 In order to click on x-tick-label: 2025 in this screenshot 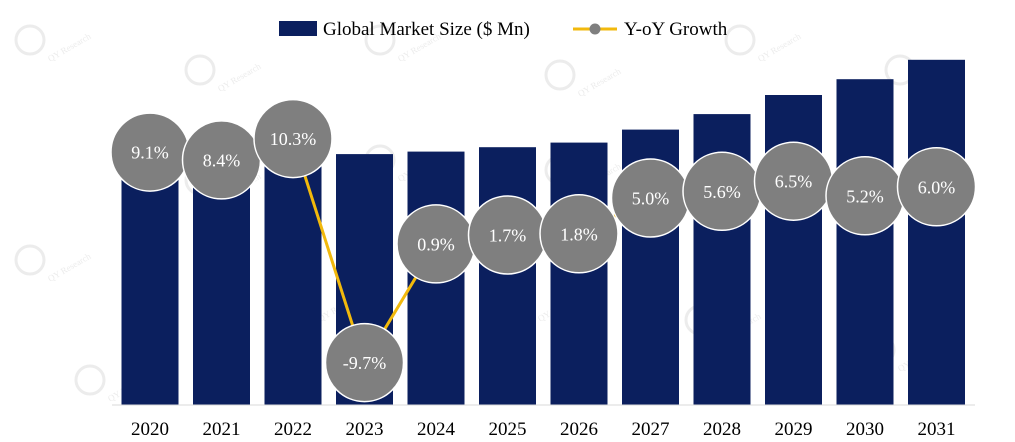, I will do `click(508, 428)`.